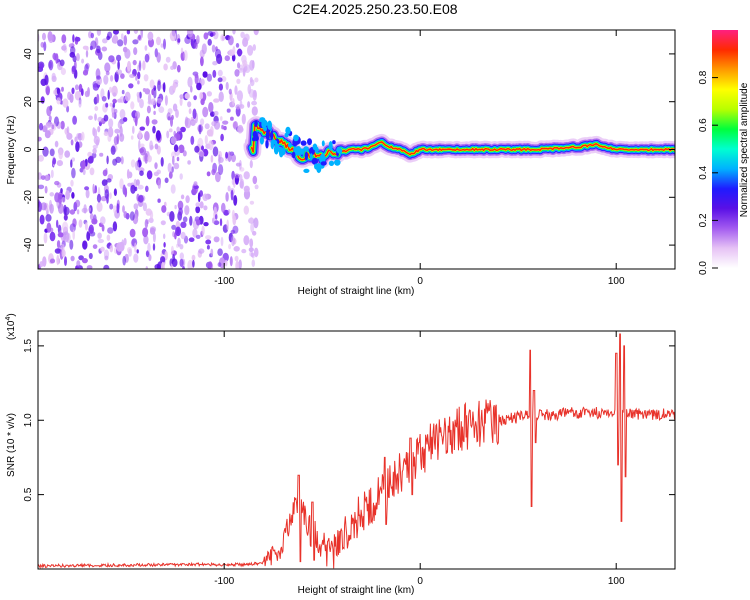 The image size is (750, 600). Describe the element at coordinates (356, 590) in the screenshot. I see `snr-xlabel: Height of straight line (km)` at that location.